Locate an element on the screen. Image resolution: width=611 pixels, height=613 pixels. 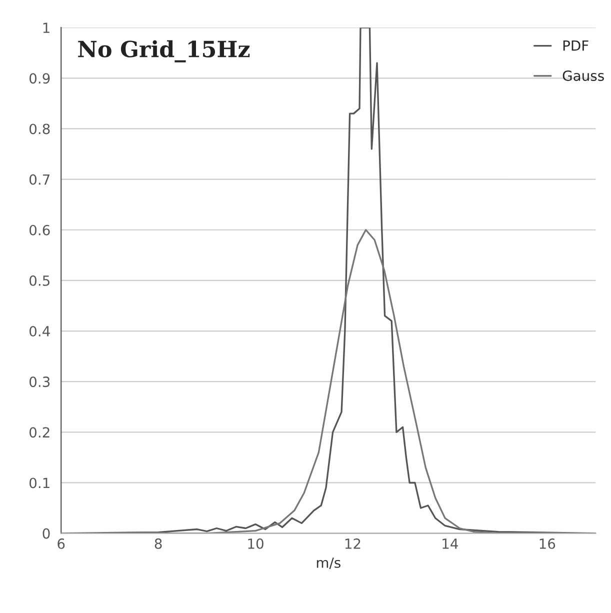
x-tick-label: 12 is located at coordinates (352, 543).